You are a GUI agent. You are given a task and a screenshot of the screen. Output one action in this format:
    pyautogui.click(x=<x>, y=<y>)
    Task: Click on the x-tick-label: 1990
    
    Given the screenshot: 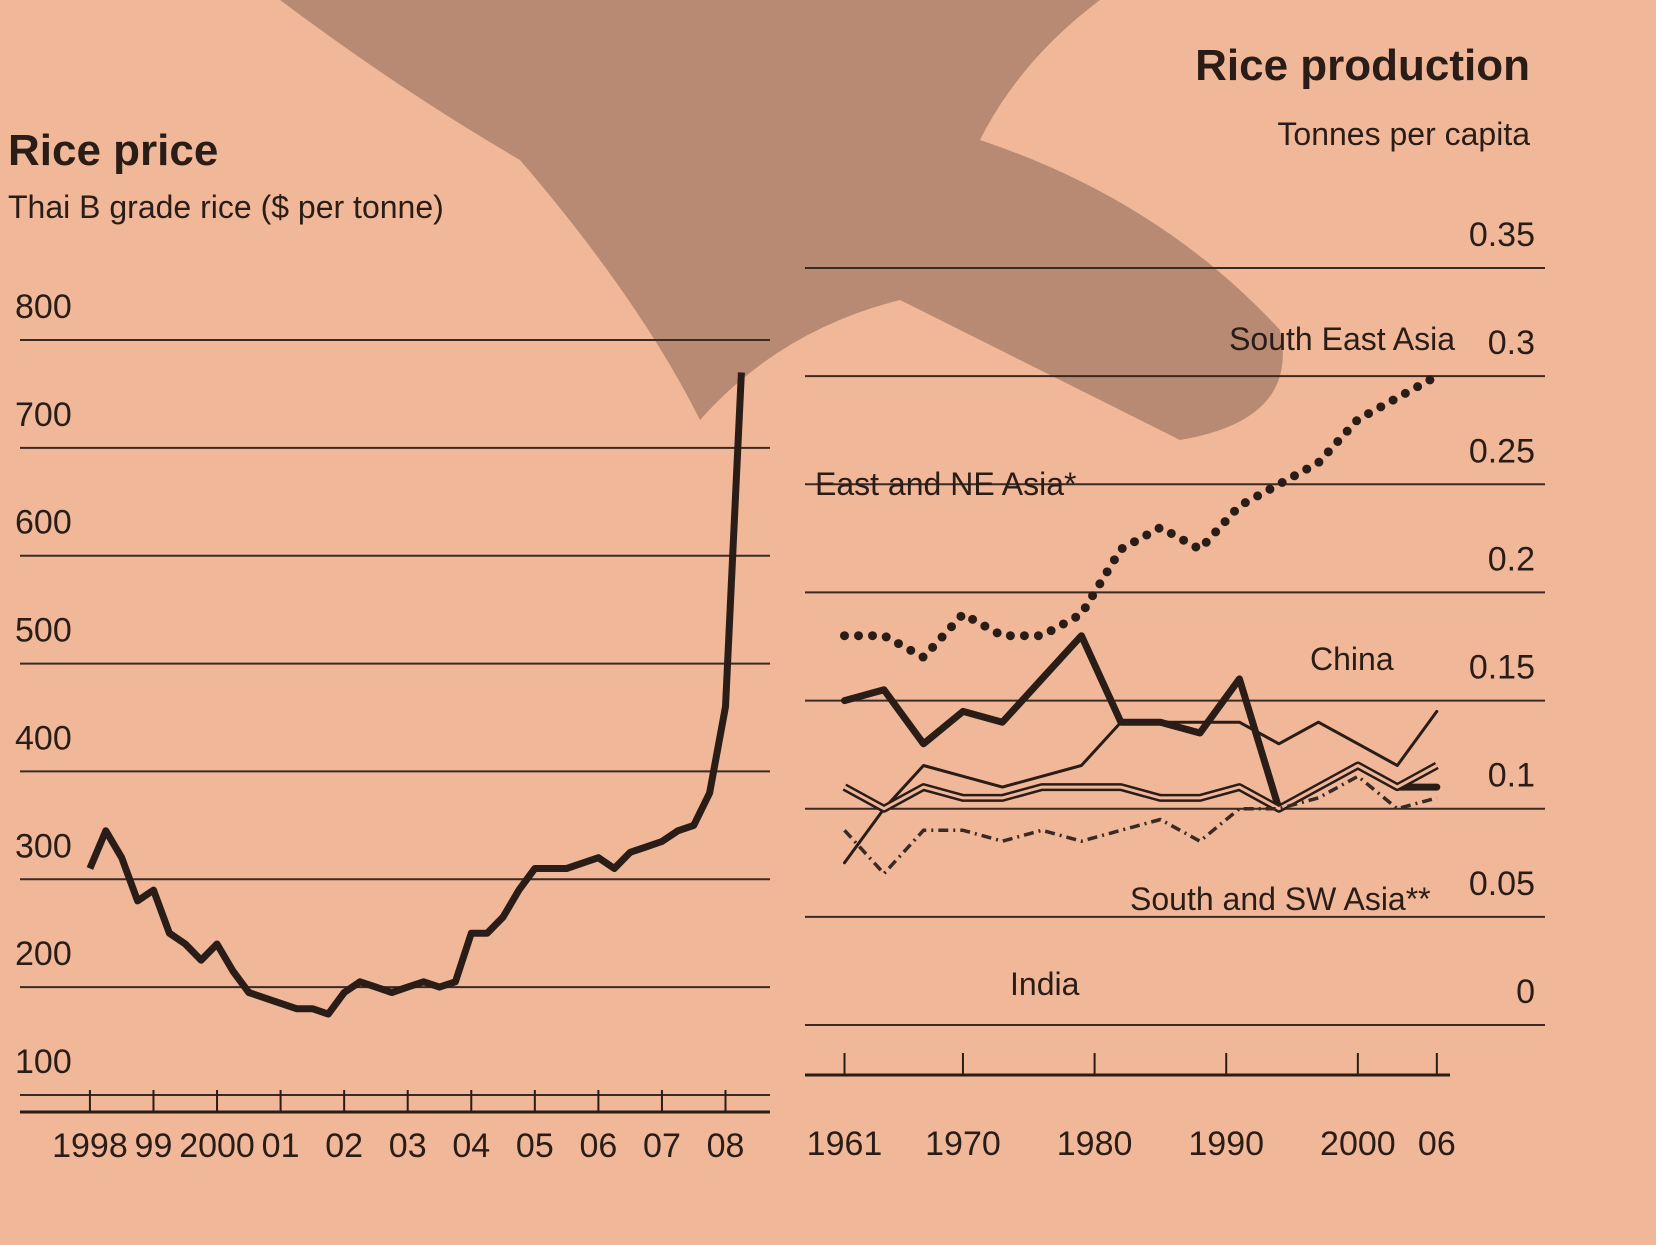 What is the action you would take?
    pyautogui.click(x=1226, y=1144)
    